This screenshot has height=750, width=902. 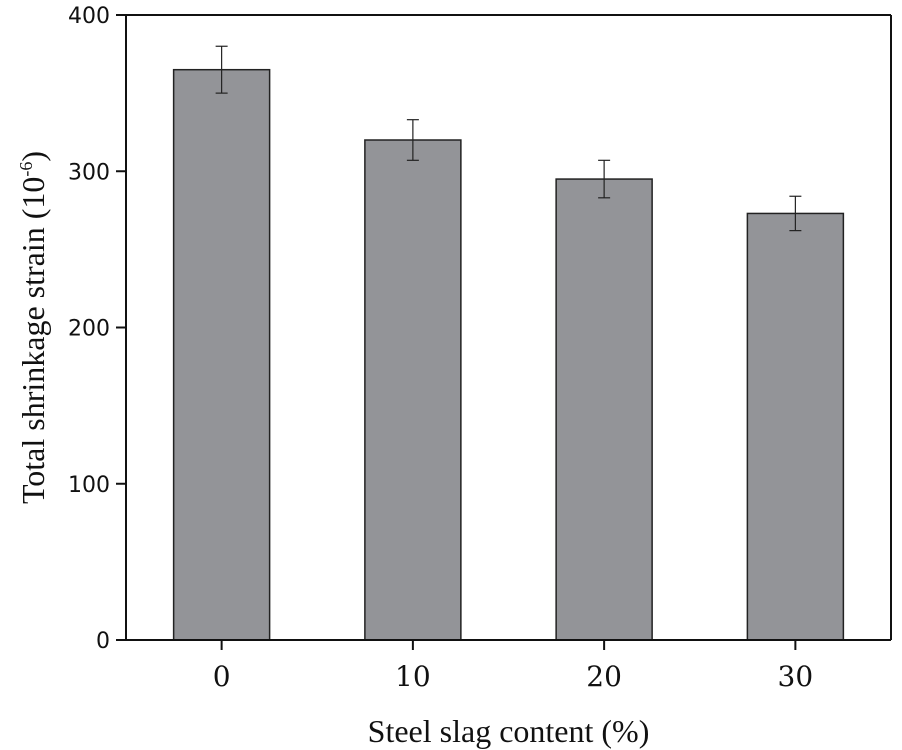 What do you see at coordinates (89, 485) in the screenshot?
I see `y-tick-label: 100` at bounding box center [89, 485].